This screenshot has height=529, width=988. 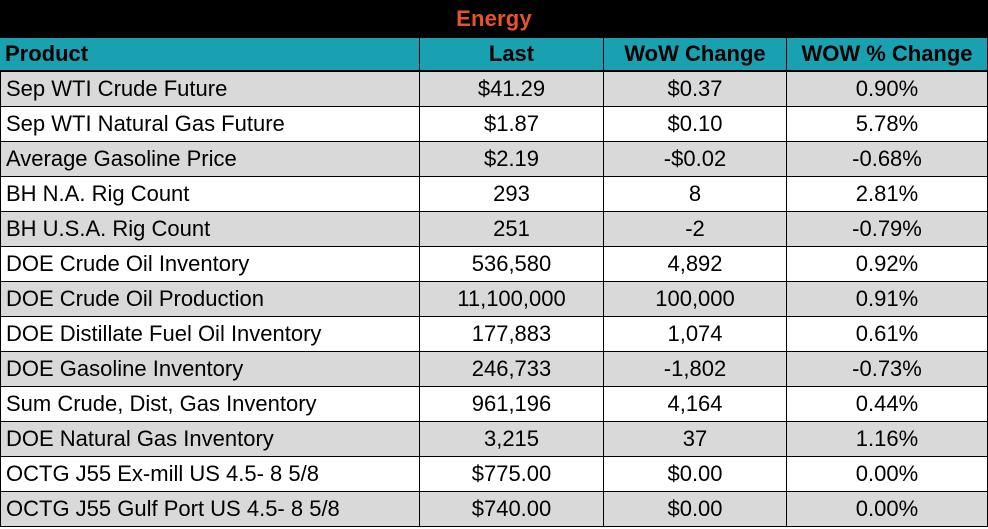 I want to click on cell-product: Sep WTI Crude Future, so click(x=210, y=89).